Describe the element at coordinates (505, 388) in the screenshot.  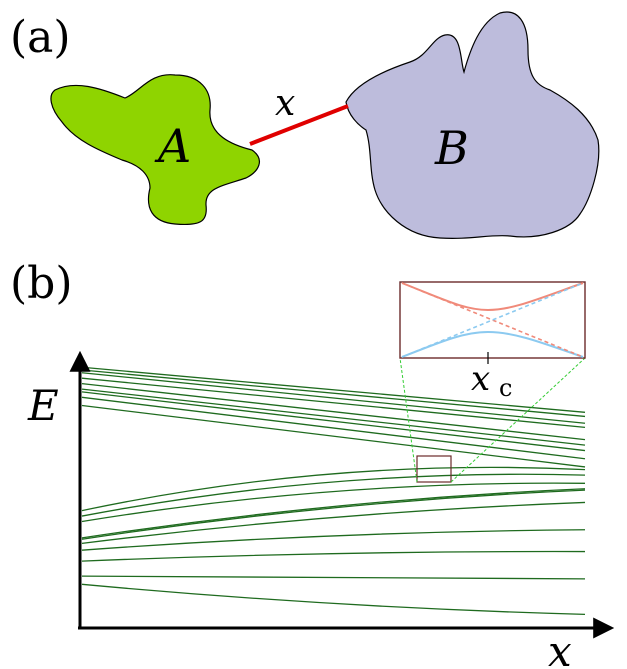
I see `inset-tick-subscript: c` at that location.